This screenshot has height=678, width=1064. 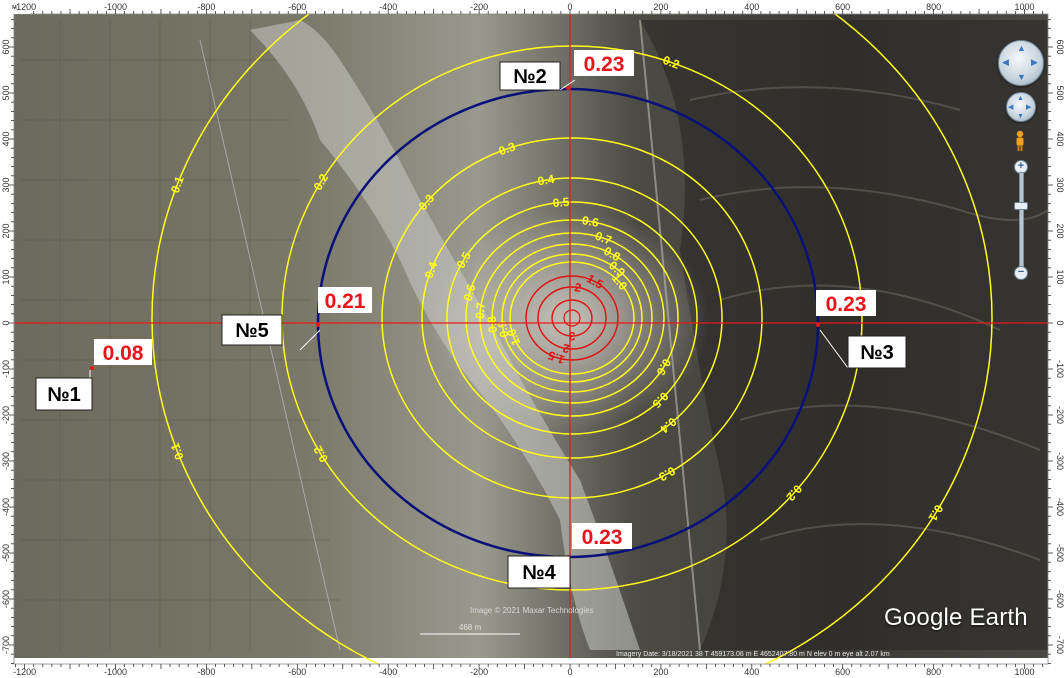 What do you see at coordinates (388, 672) in the screenshot?
I see `x-tick-label-bottom: -400` at bounding box center [388, 672].